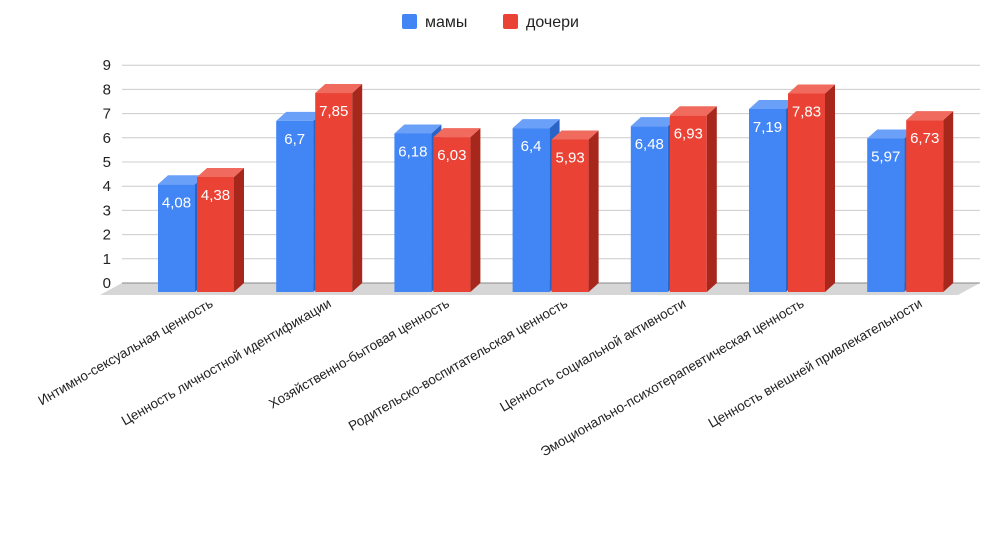 This screenshot has height=553, width=982. I want to click on x-tick-label-5: Ценность социальной активности, so click(592, 355).